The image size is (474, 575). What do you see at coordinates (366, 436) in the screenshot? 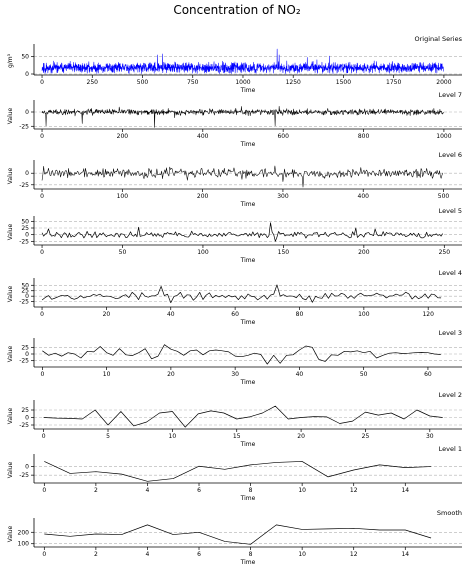
I see `x-tick-label: 25` at bounding box center [366, 436].